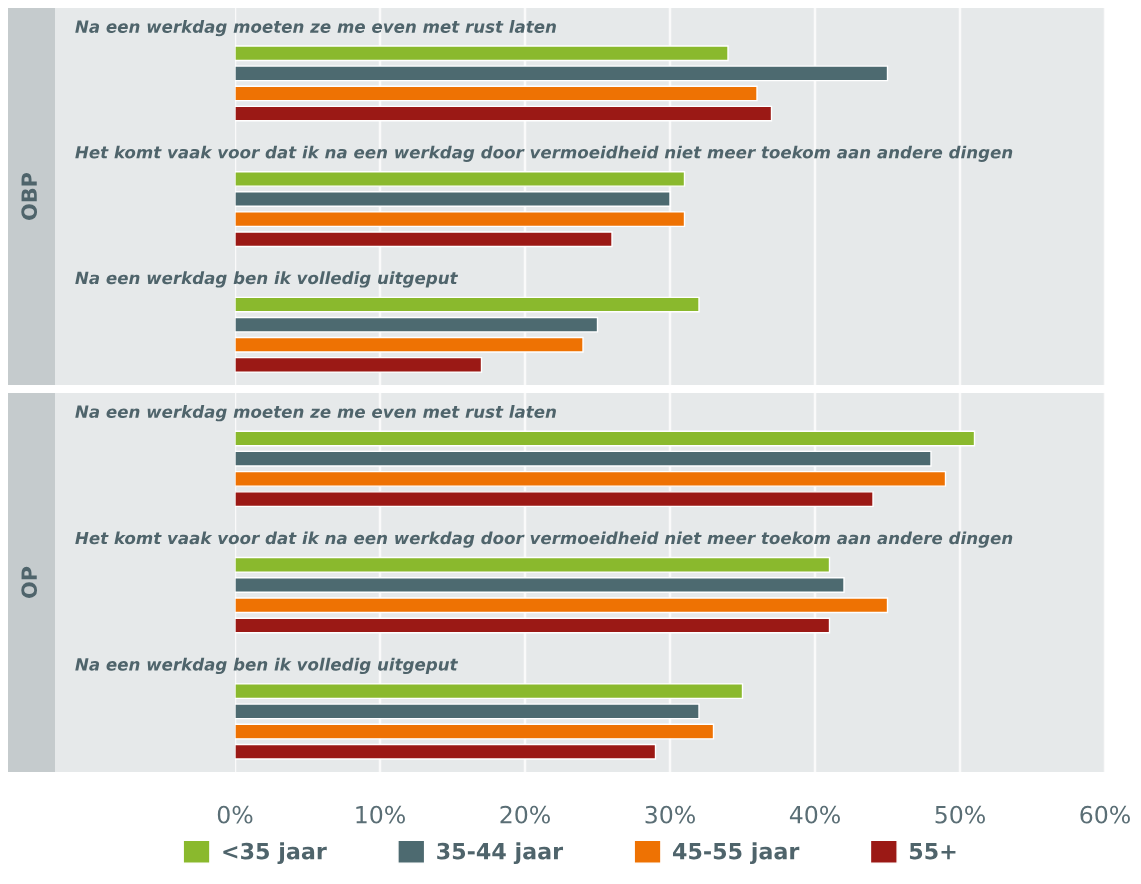 The image size is (1141, 884). I want to click on x-tick-label: 10%, so click(380, 814).